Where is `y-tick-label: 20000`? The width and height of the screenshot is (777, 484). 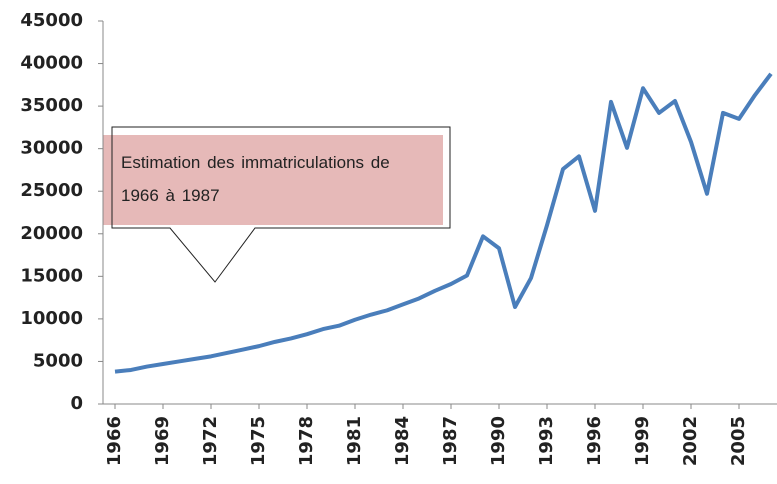
y-tick-label: 20000 is located at coordinates (51, 233).